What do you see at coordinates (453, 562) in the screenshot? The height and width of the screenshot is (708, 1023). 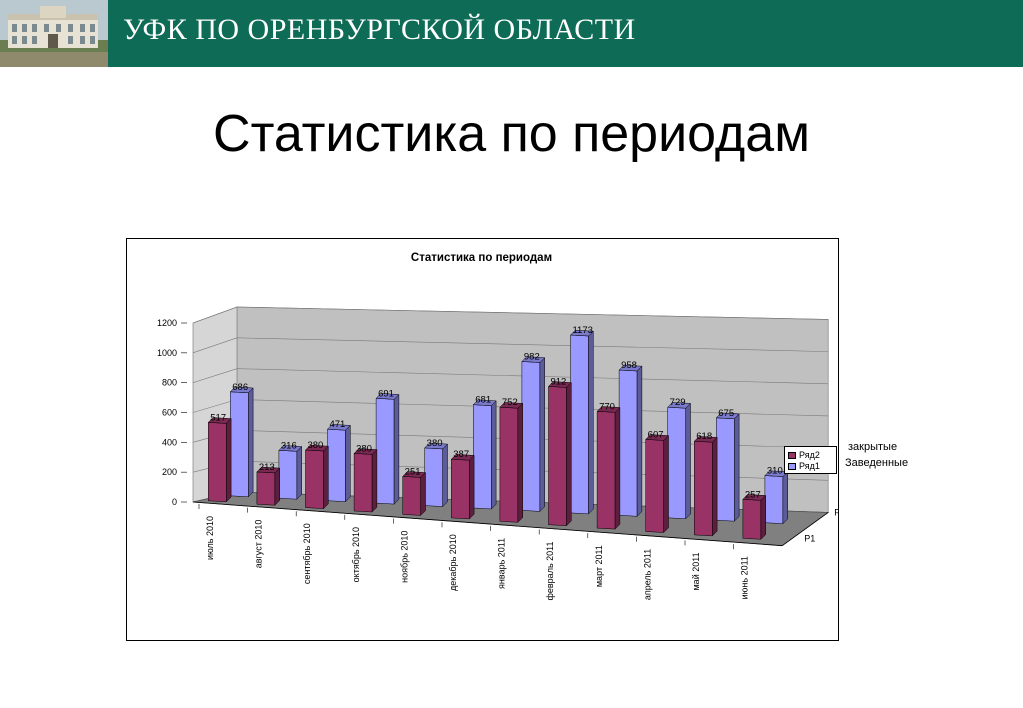 I see `x-tick-label: декабрь 2010` at bounding box center [453, 562].